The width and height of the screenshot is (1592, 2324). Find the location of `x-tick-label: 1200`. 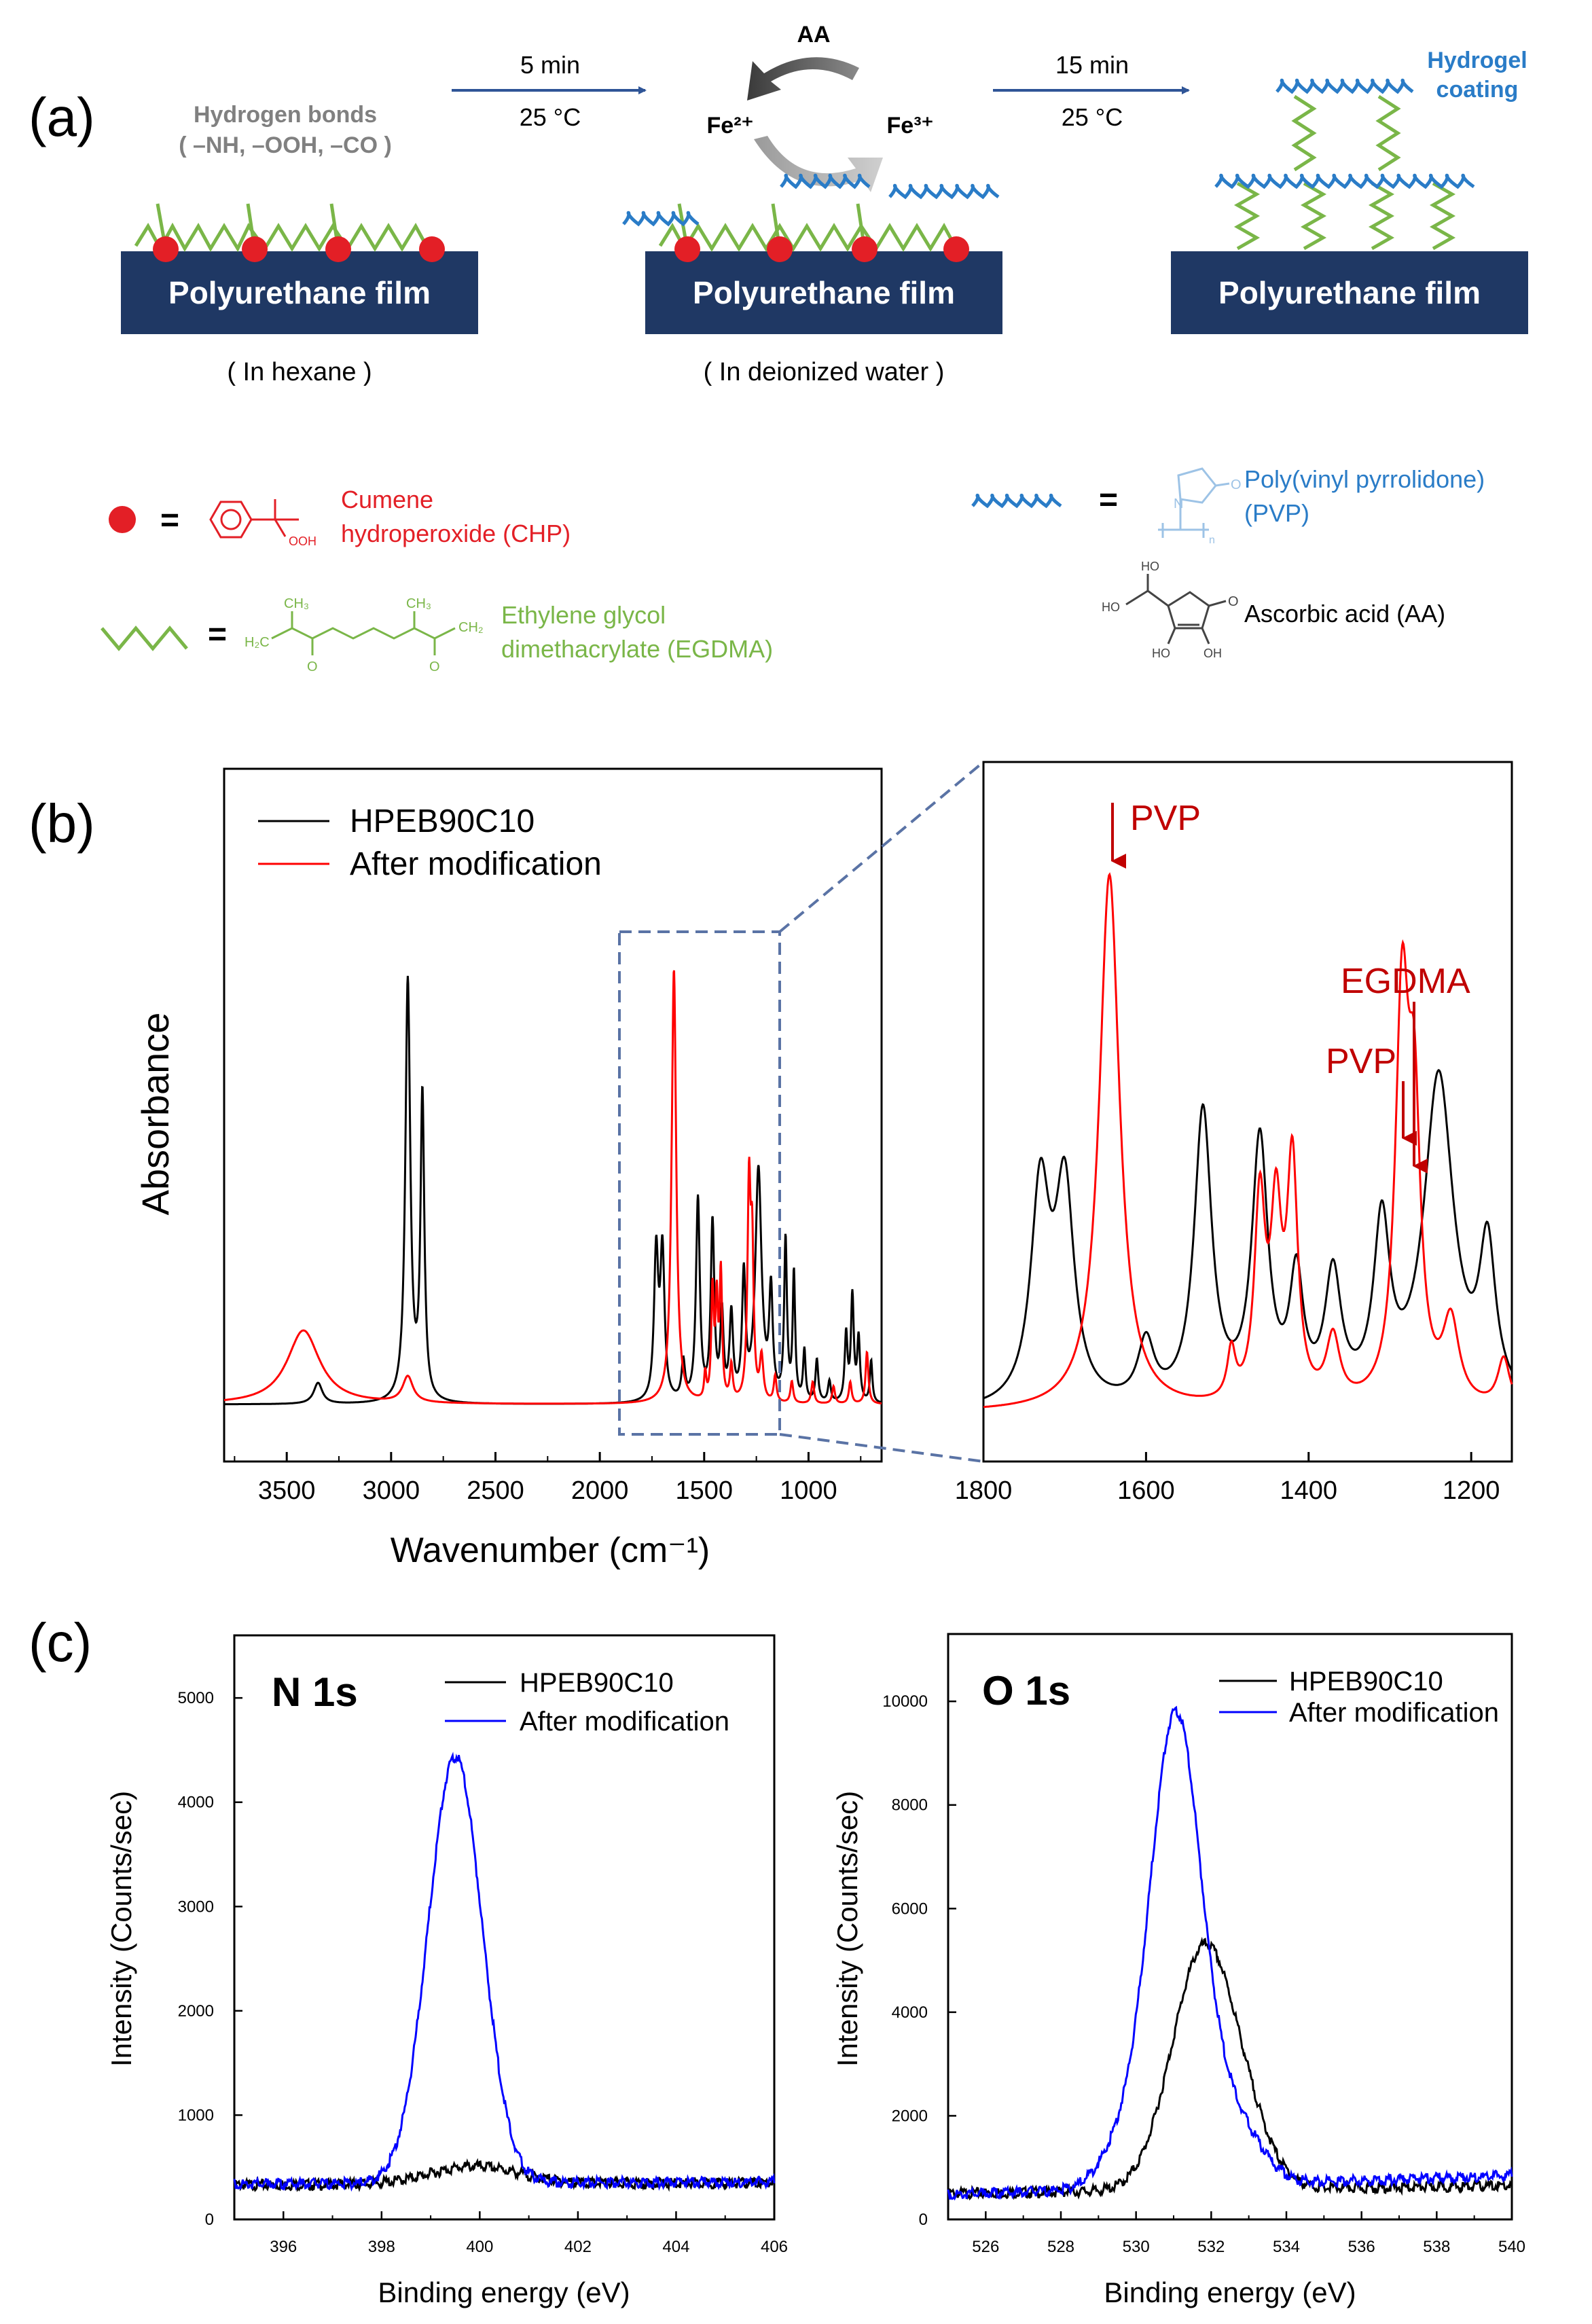

x-tick-label: 1200 is located at coordinates (1472, 1490).